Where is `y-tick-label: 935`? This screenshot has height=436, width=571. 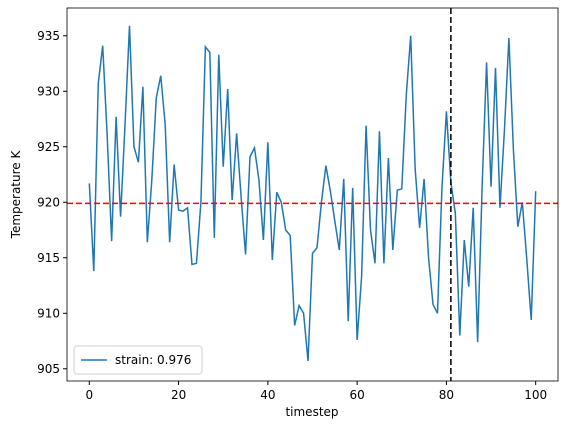
y-tick-label: 935 is located at coordinates (48, 36).